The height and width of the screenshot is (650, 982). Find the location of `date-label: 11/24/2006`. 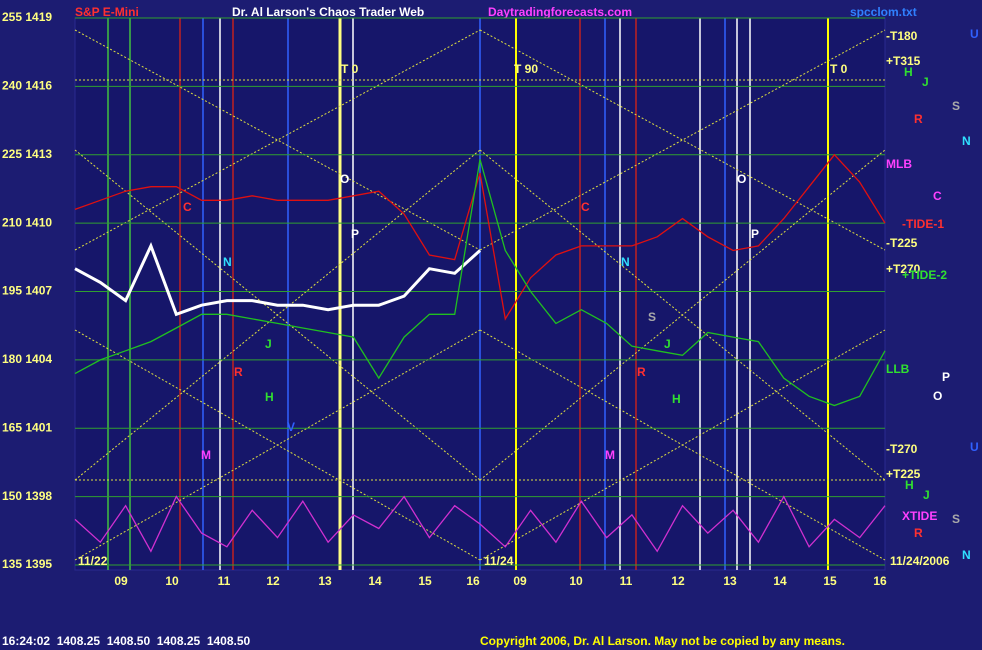

date-label: 11/24/2006 is located at coordinates (920, 561).